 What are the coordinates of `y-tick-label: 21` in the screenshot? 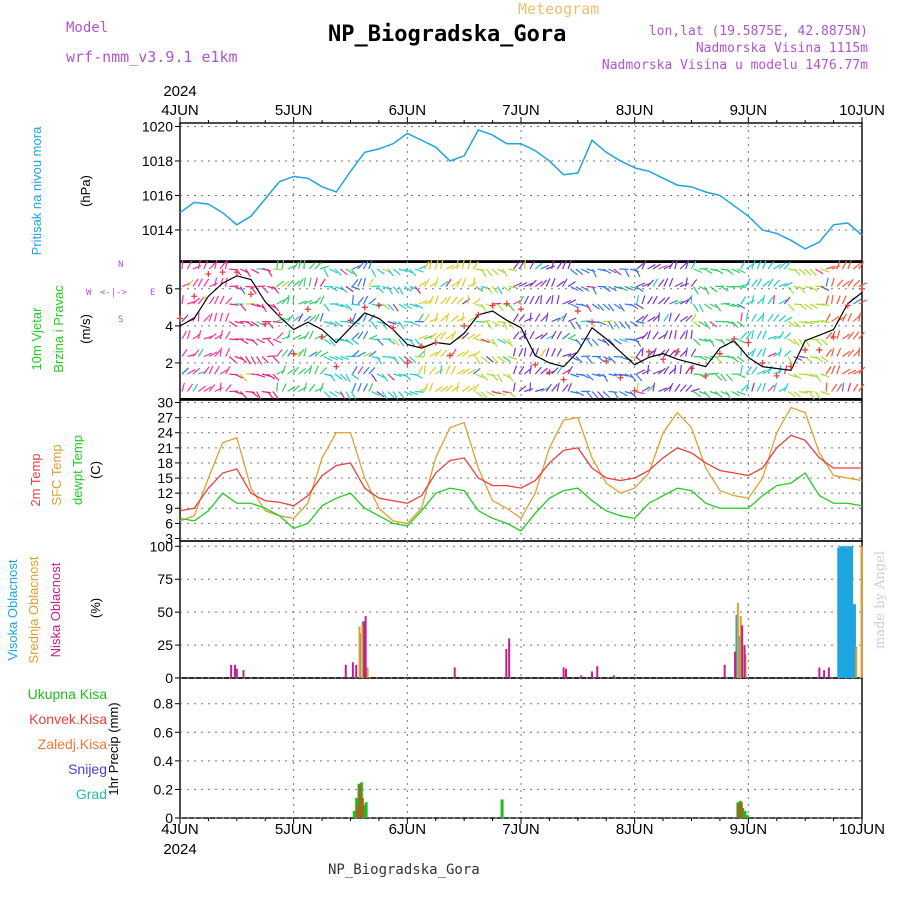 It's located at (165, 448).